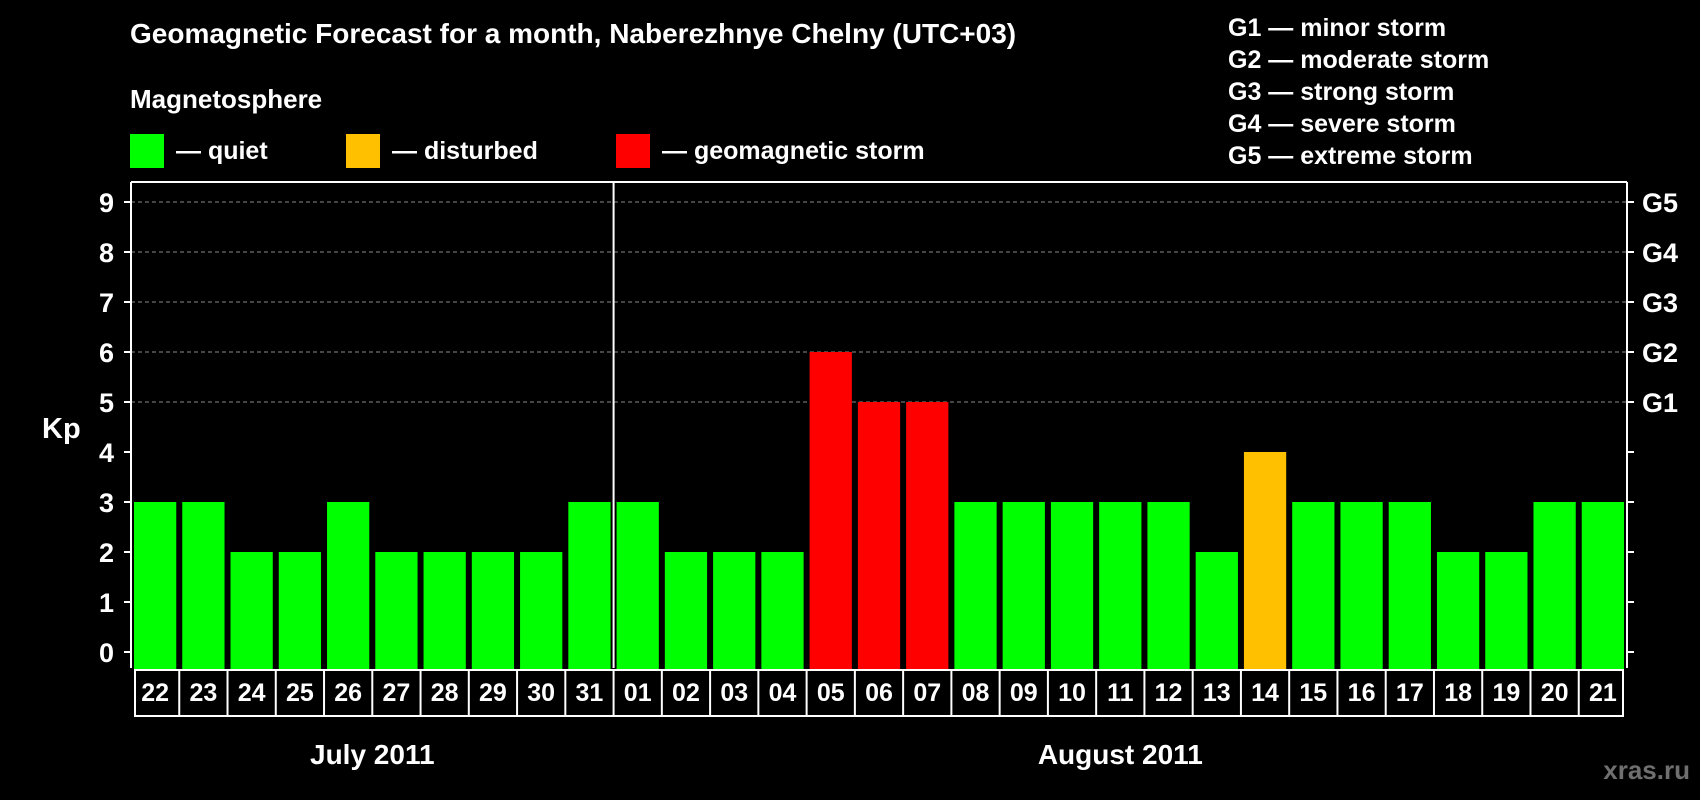 The width and height of the screenshot is (1700, 800). Describe the element at coordinates (1342, 124) in the screenshot. I see `storm-scale-g4: G4 — severe storm` at that location.